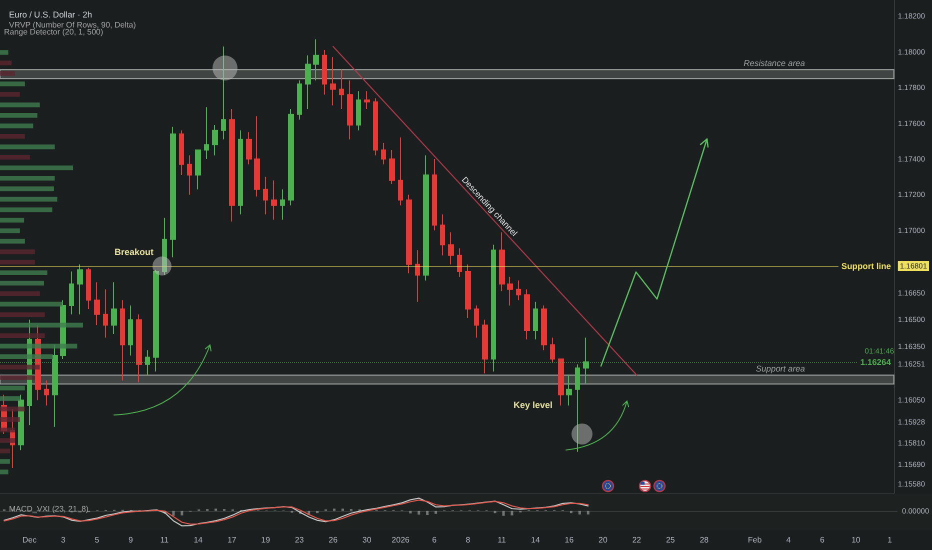 This screenshot has width=932, height=550. What do you see at coordinates (29, 540) in the screenshot?
I see `x-tick-label: Dec` at bounding box center [29, 540].